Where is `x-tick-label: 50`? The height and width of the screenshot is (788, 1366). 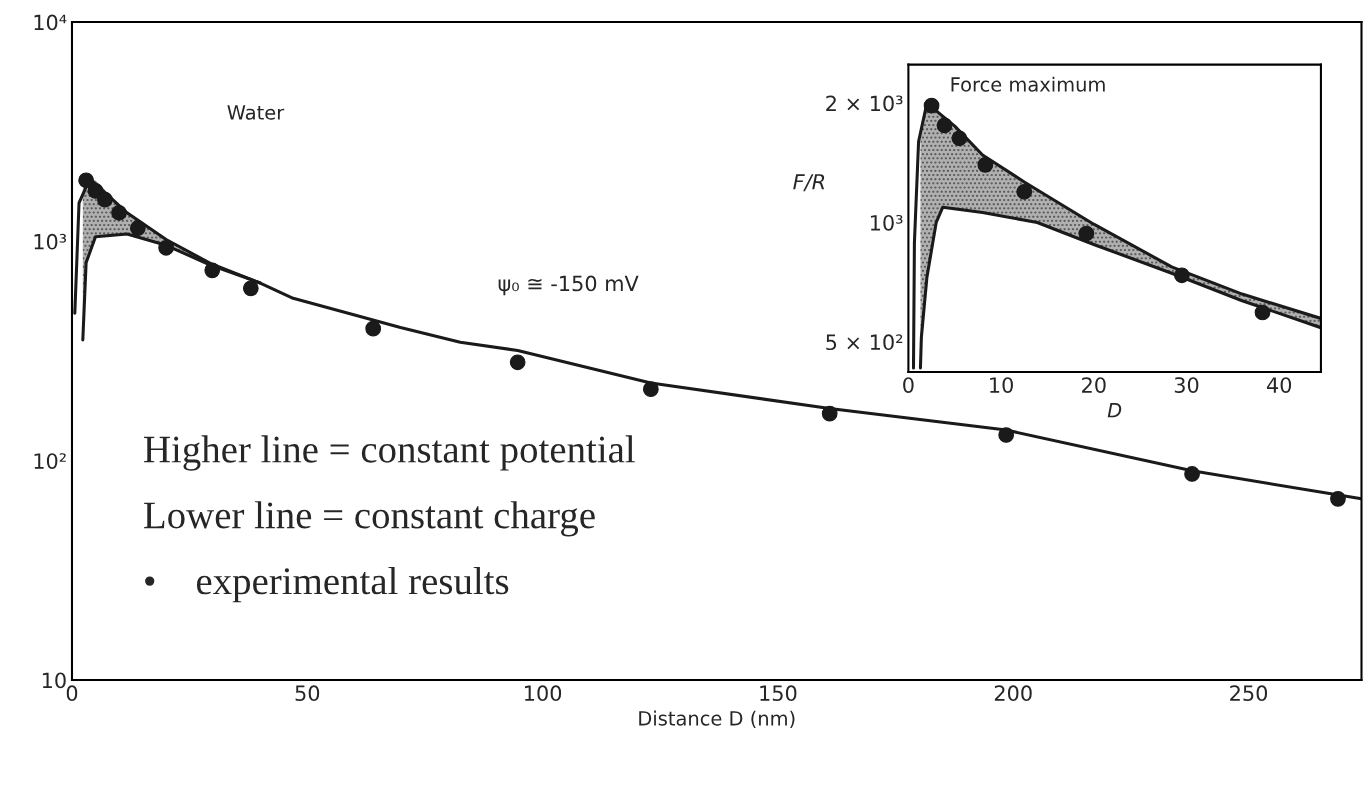 x-tick-label: 50 is located at coordinates (307, 693).